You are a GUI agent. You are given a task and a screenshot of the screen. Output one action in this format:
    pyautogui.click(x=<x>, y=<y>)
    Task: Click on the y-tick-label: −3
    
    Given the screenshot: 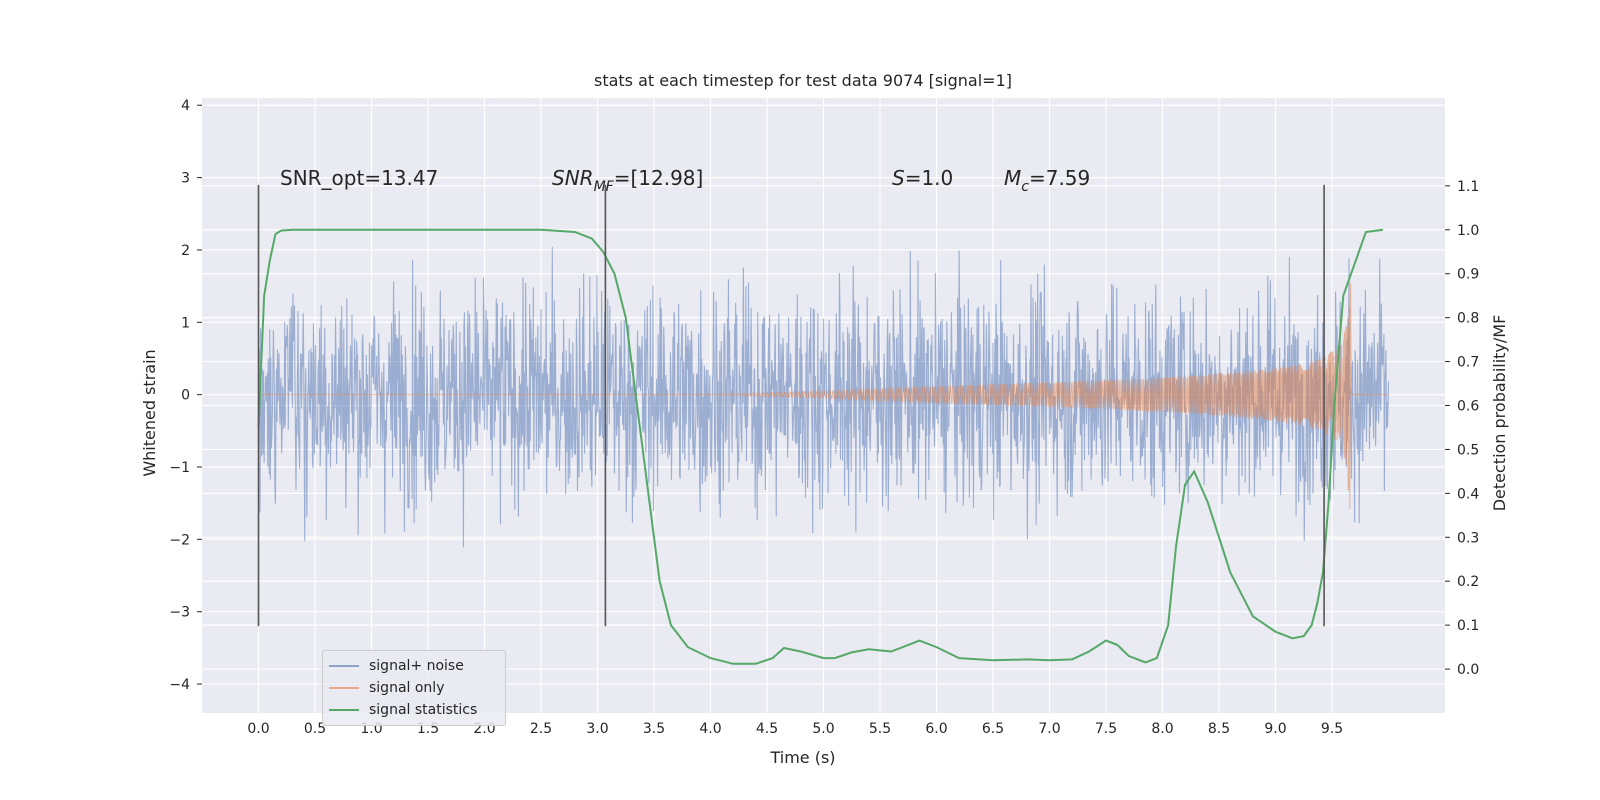 What is the action you would take?
    pyautogui.click(x=179, y=613)
    